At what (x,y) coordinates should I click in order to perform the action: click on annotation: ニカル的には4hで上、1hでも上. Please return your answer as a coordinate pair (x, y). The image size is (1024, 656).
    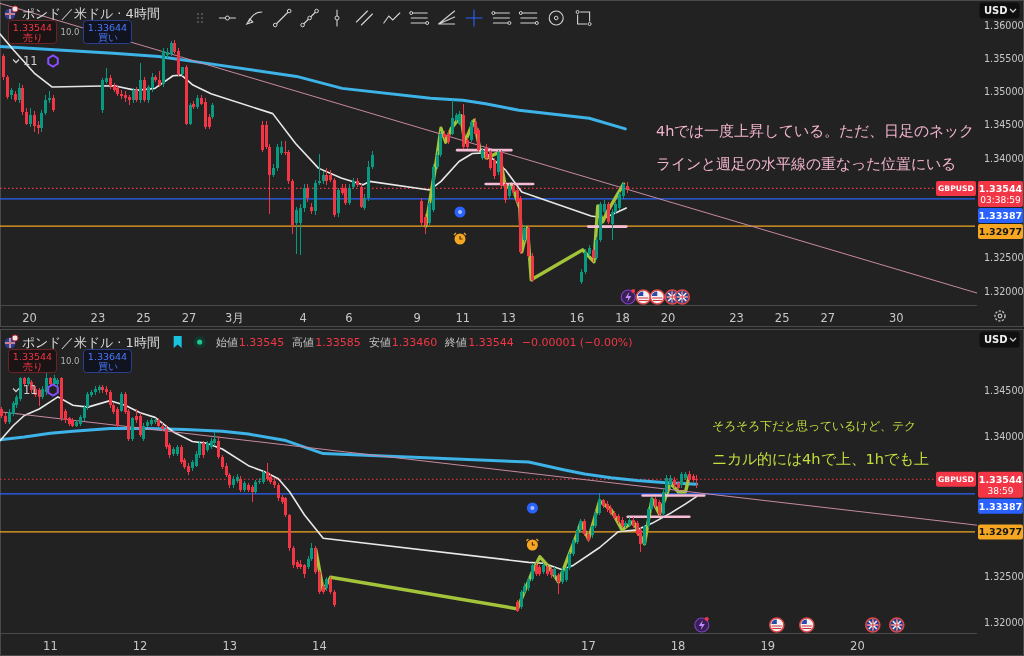
    Looking at the image, I should click on (821, 458).